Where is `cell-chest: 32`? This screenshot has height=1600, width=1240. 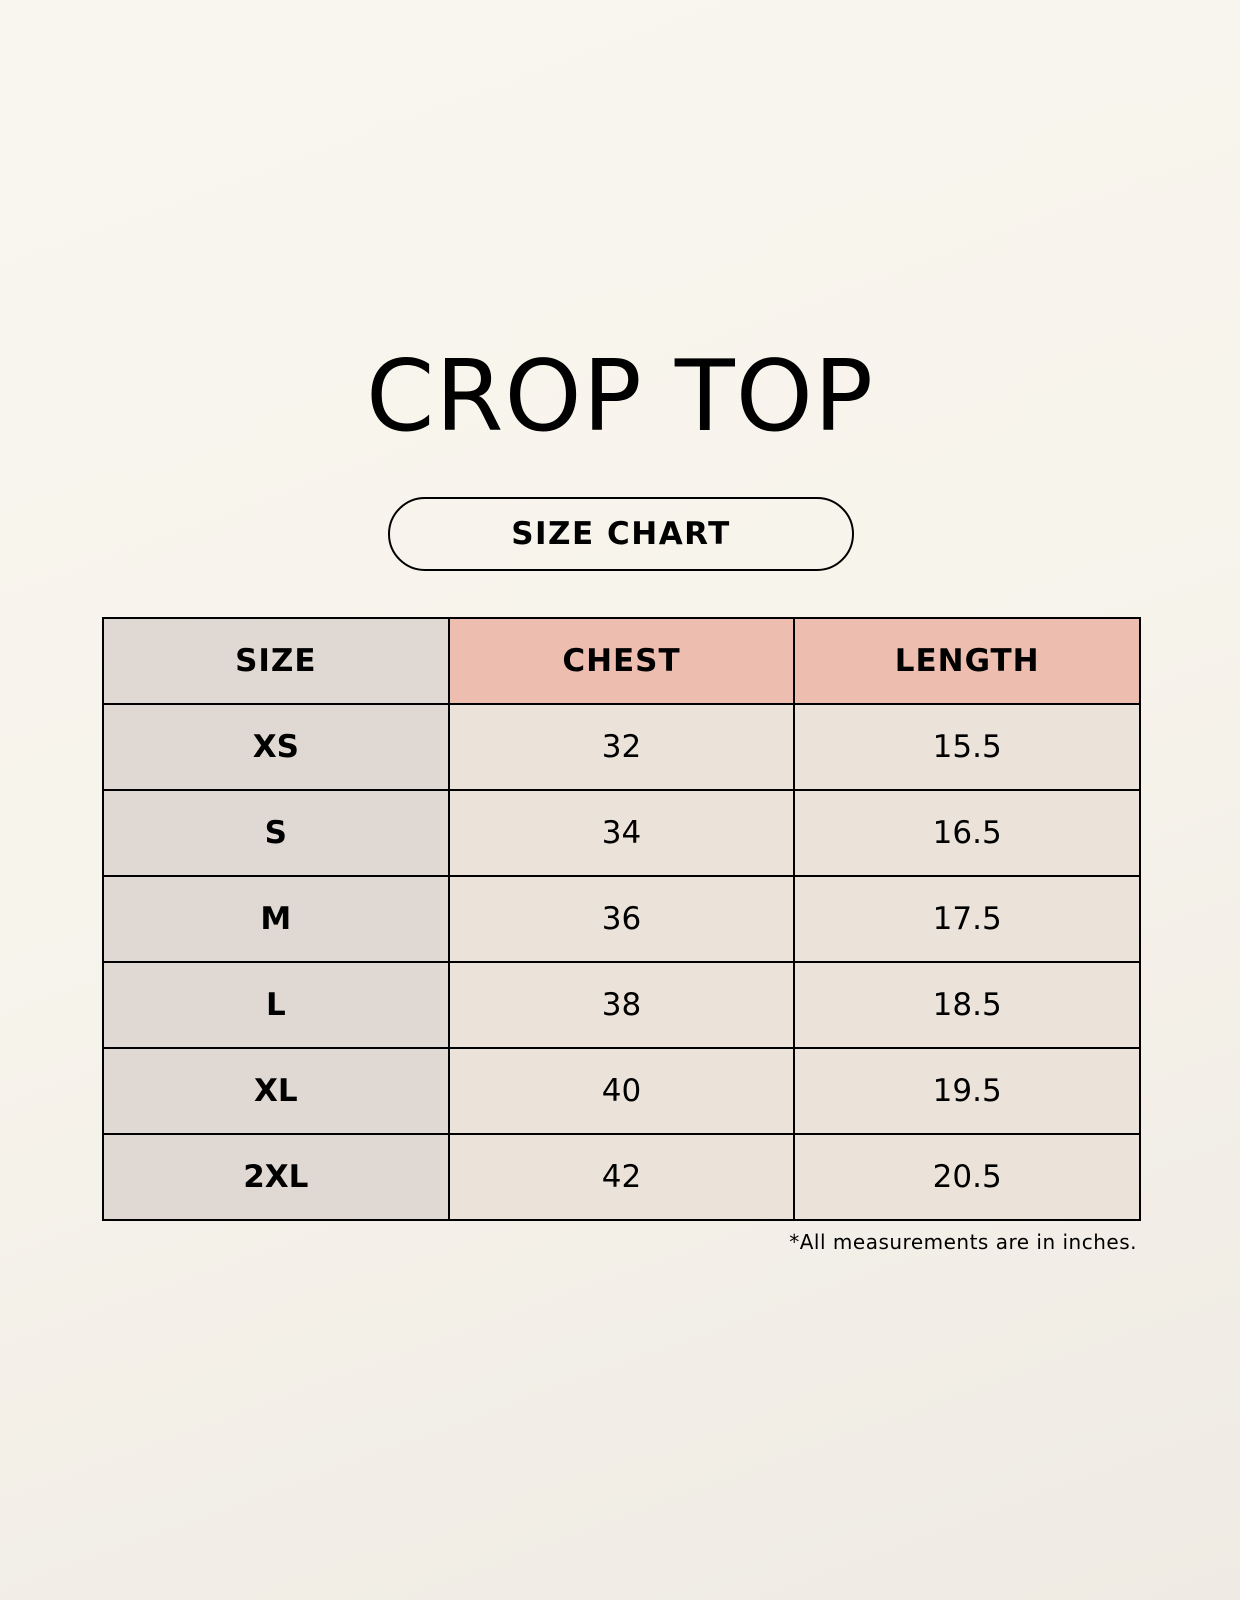 cell-chest: 32 is located at coordinates (621, 747).